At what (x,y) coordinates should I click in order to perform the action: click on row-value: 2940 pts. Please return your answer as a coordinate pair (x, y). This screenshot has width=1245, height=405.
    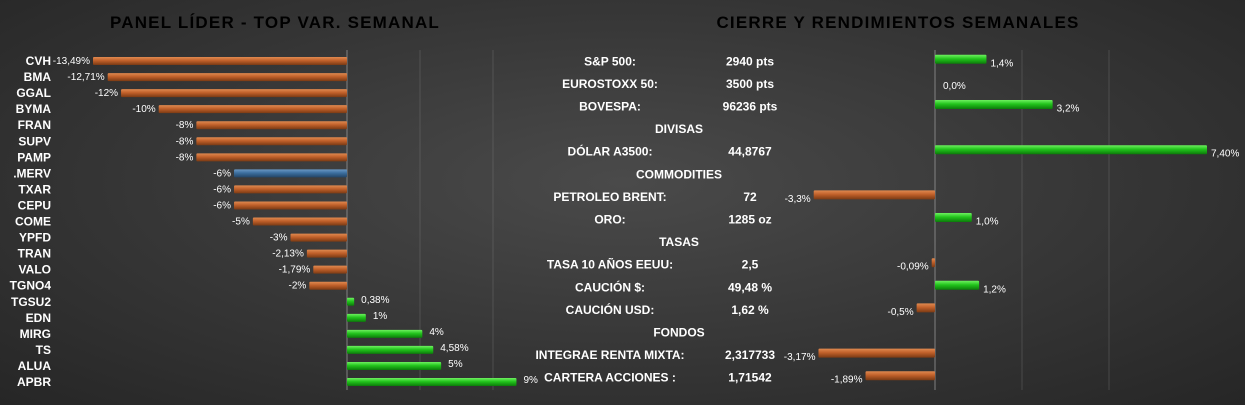
    Looking at the image, I should click on (750, 61).